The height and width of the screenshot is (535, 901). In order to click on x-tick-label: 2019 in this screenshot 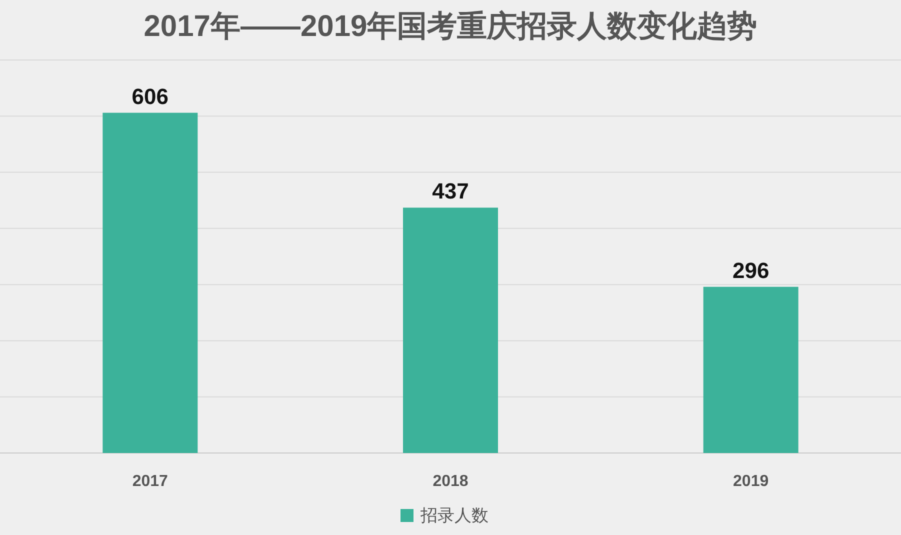, I will do `click(751, 481)`.